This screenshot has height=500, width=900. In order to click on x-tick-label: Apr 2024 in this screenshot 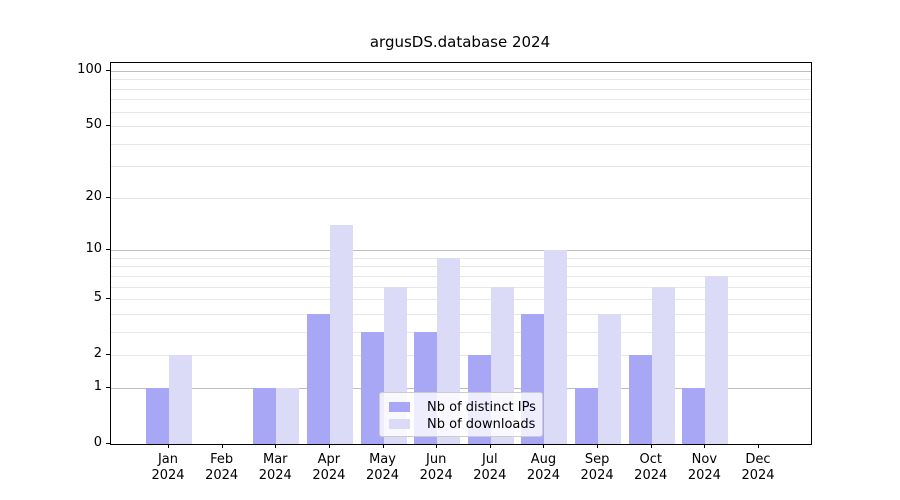, I will do `click(329, 467)`.